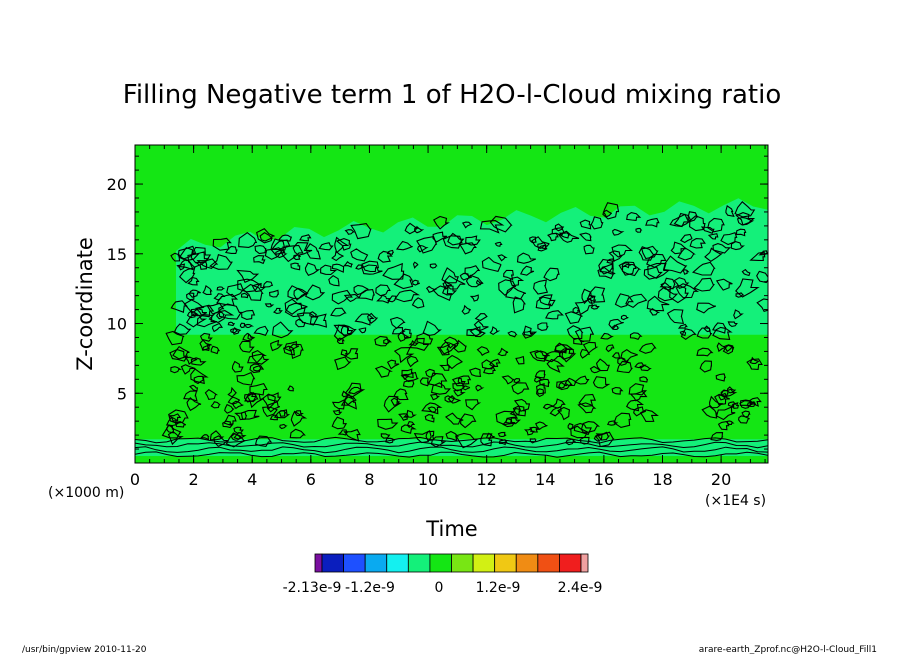 Image resolution: width=904 pixels, height=654 pixels. I want to click on colorbar-tick-label: -1.2e-9, so click(370, 588).